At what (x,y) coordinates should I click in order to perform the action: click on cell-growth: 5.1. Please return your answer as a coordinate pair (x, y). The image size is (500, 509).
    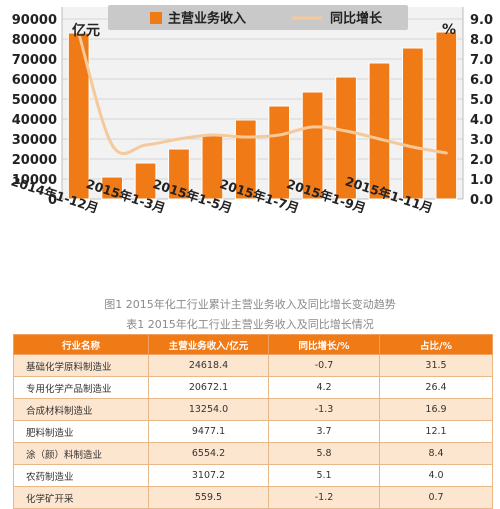
    Looking at the image, I should click on (324, 476).